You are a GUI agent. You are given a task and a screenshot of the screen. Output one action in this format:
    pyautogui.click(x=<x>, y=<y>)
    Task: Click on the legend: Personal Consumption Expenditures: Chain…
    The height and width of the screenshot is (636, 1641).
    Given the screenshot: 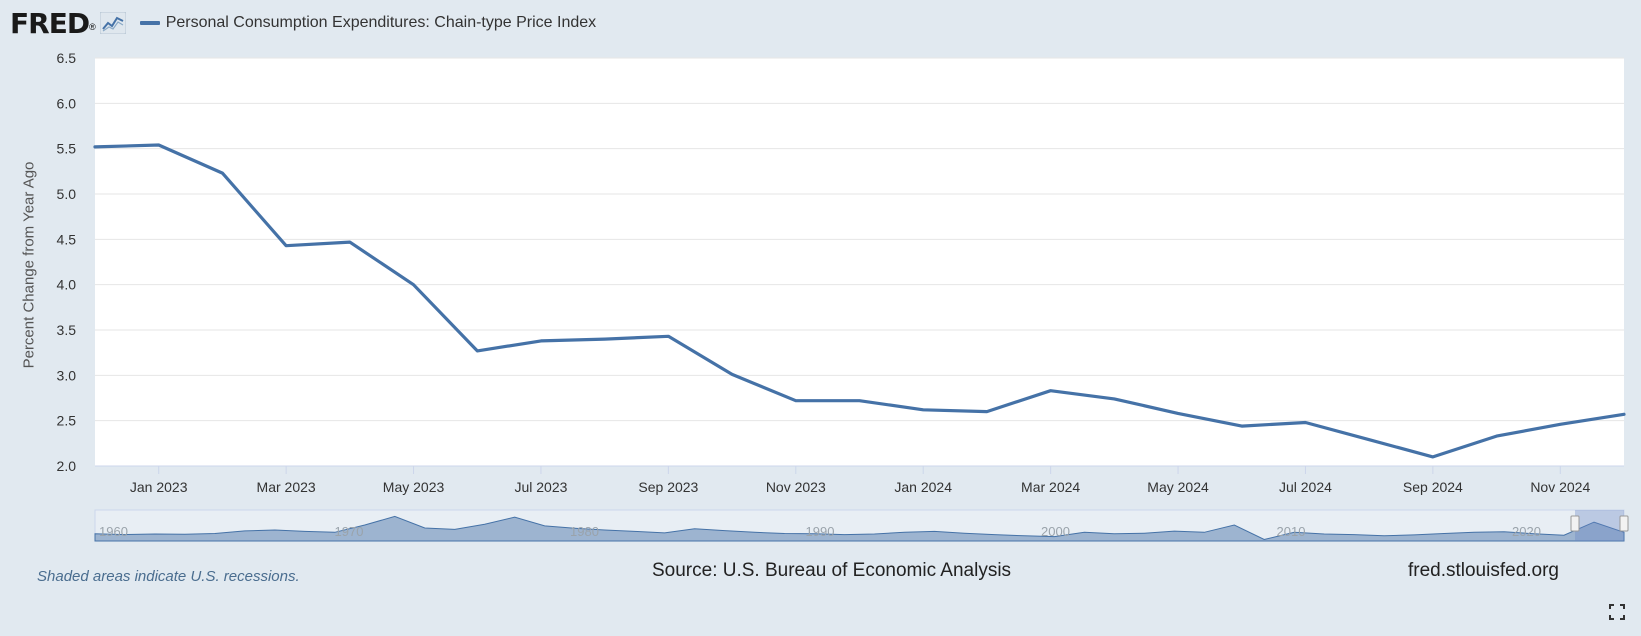 What is the action you would take?
    pyautogui.click(x=368, y=23)
    